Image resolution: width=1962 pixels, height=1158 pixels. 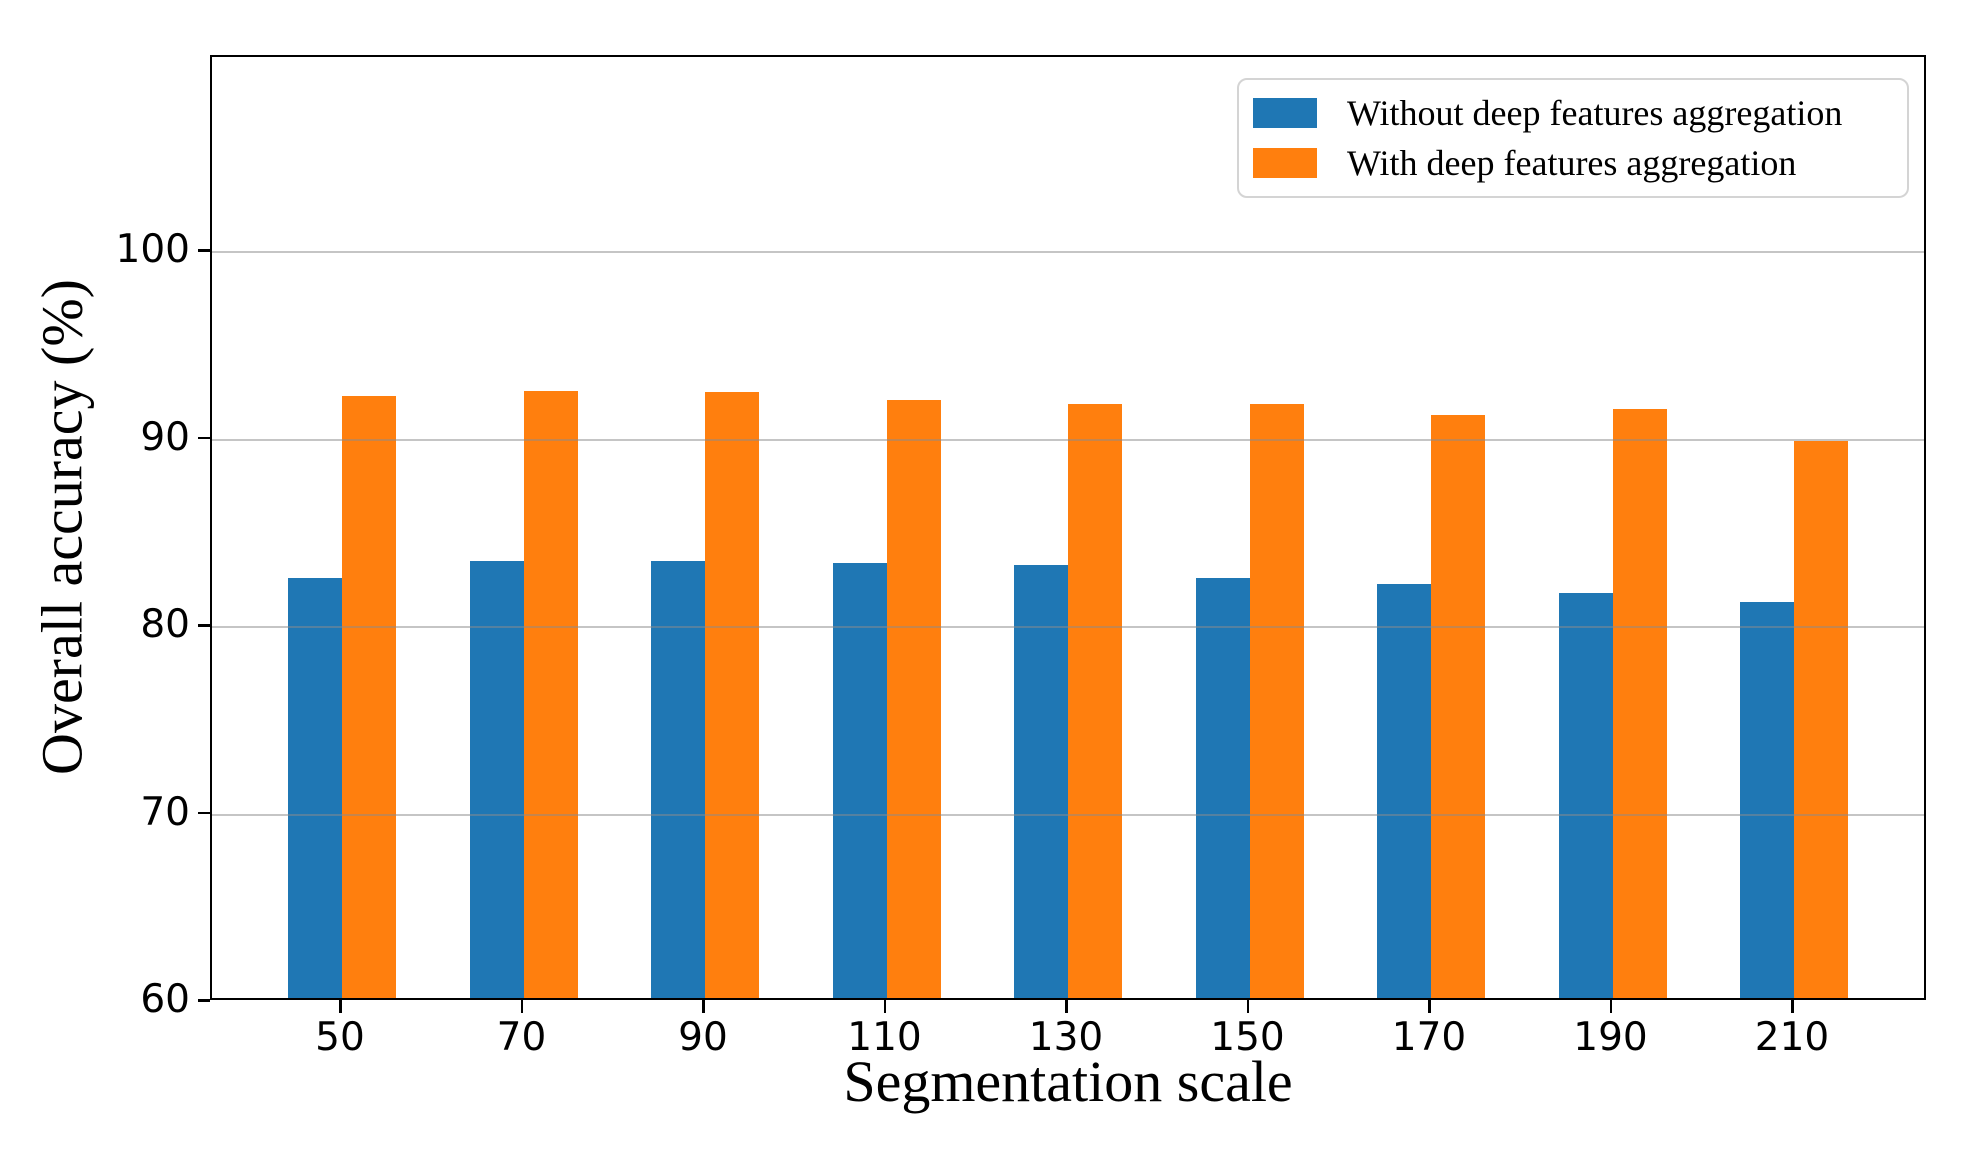 What do you see at coordinates (1285, 163) in the screenshot?
I see `legend-swatch-orange` at bounding box center [1285, 163].